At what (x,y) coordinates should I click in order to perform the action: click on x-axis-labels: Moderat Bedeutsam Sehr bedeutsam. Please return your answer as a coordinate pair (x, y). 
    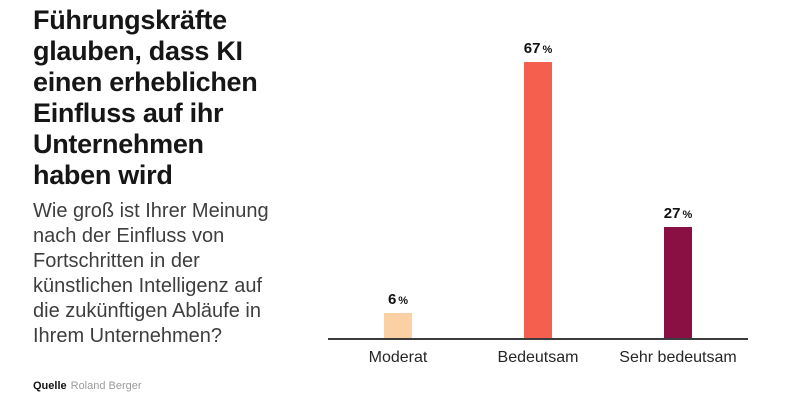
    Looking at the image, I should click on (538, 358).